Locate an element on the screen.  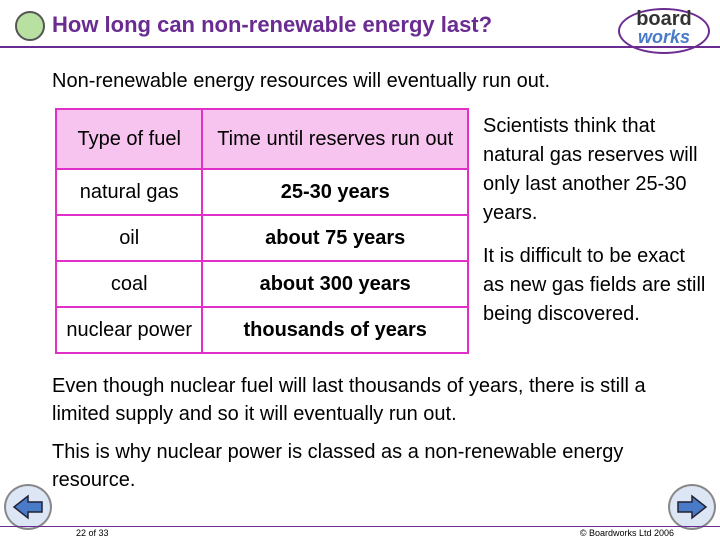
logo: board works is located at coordinates (664, 31).